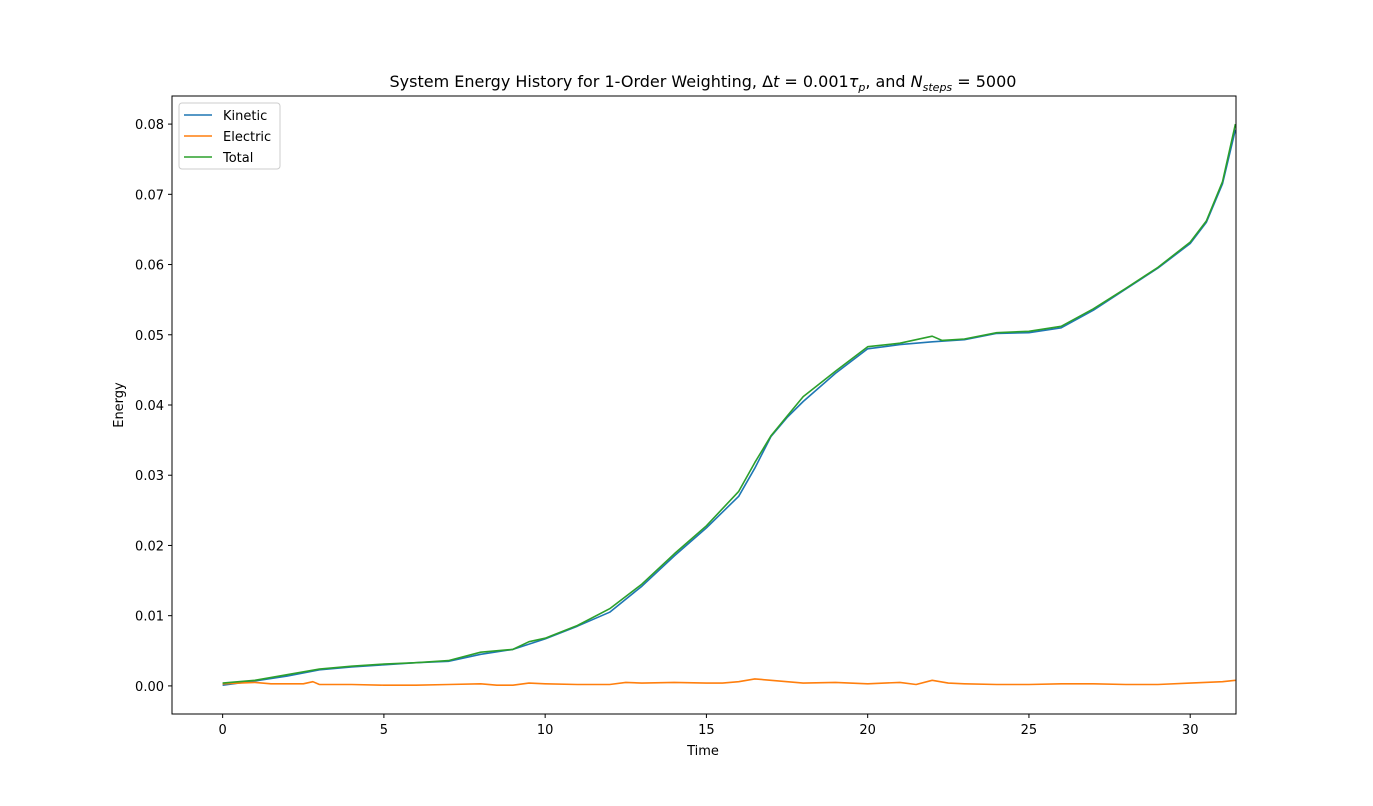  I want to click on y-tick-label: 0.06, so click(149, 266).